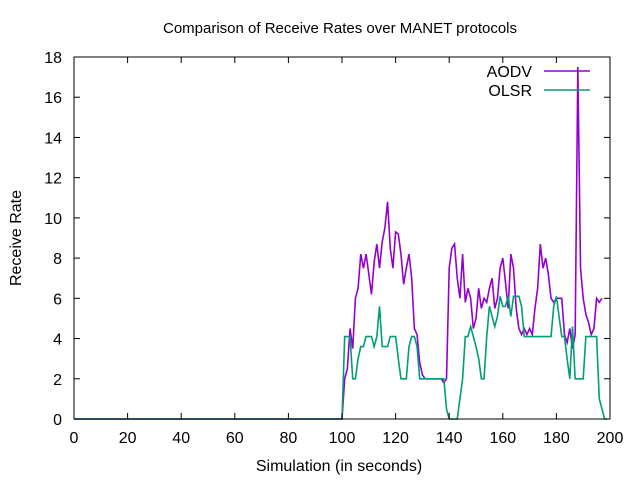 Image resolution: width=640 pixels, height=480 pixels. I want to click on x-tick-label: 0, so click(74, 438).